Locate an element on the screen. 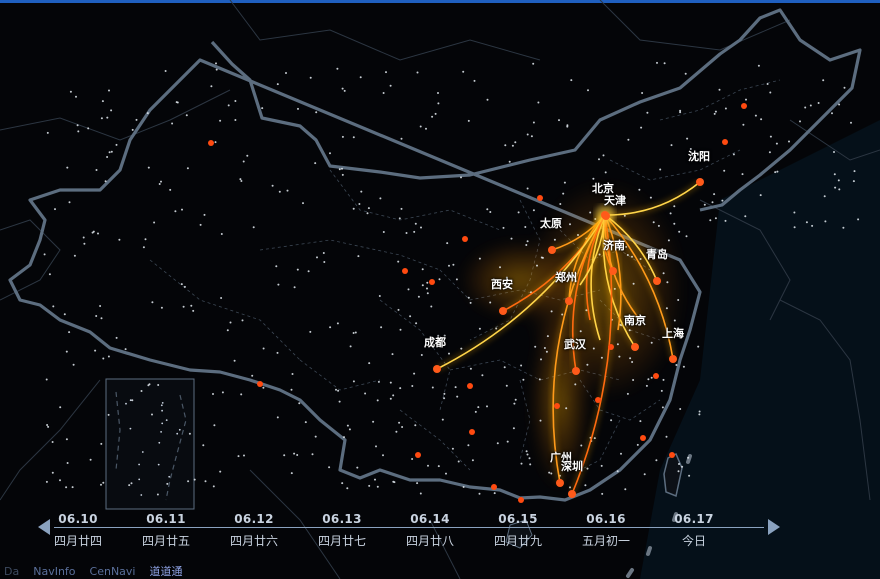 The height and width of the screenshot is (579, 880). timeline-item: 06.12 四月廿六 is located at coordinates (254, 530).